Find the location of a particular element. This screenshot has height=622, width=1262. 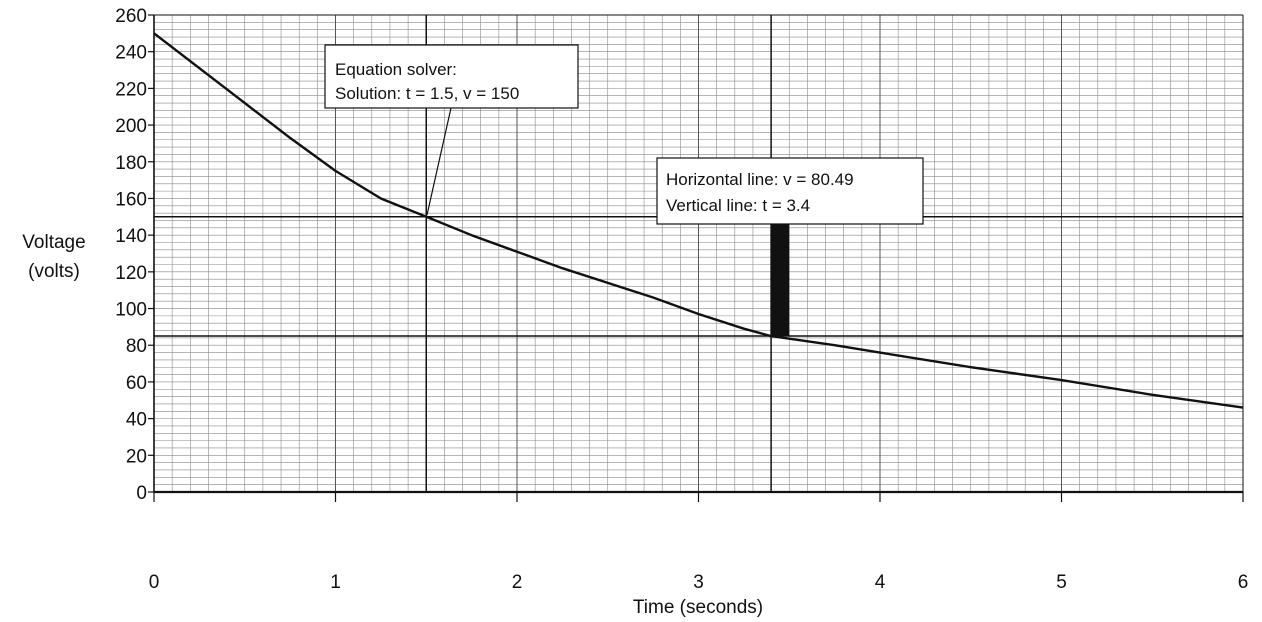

x-tick-label: 5 is located at coordinates (1061, 582).